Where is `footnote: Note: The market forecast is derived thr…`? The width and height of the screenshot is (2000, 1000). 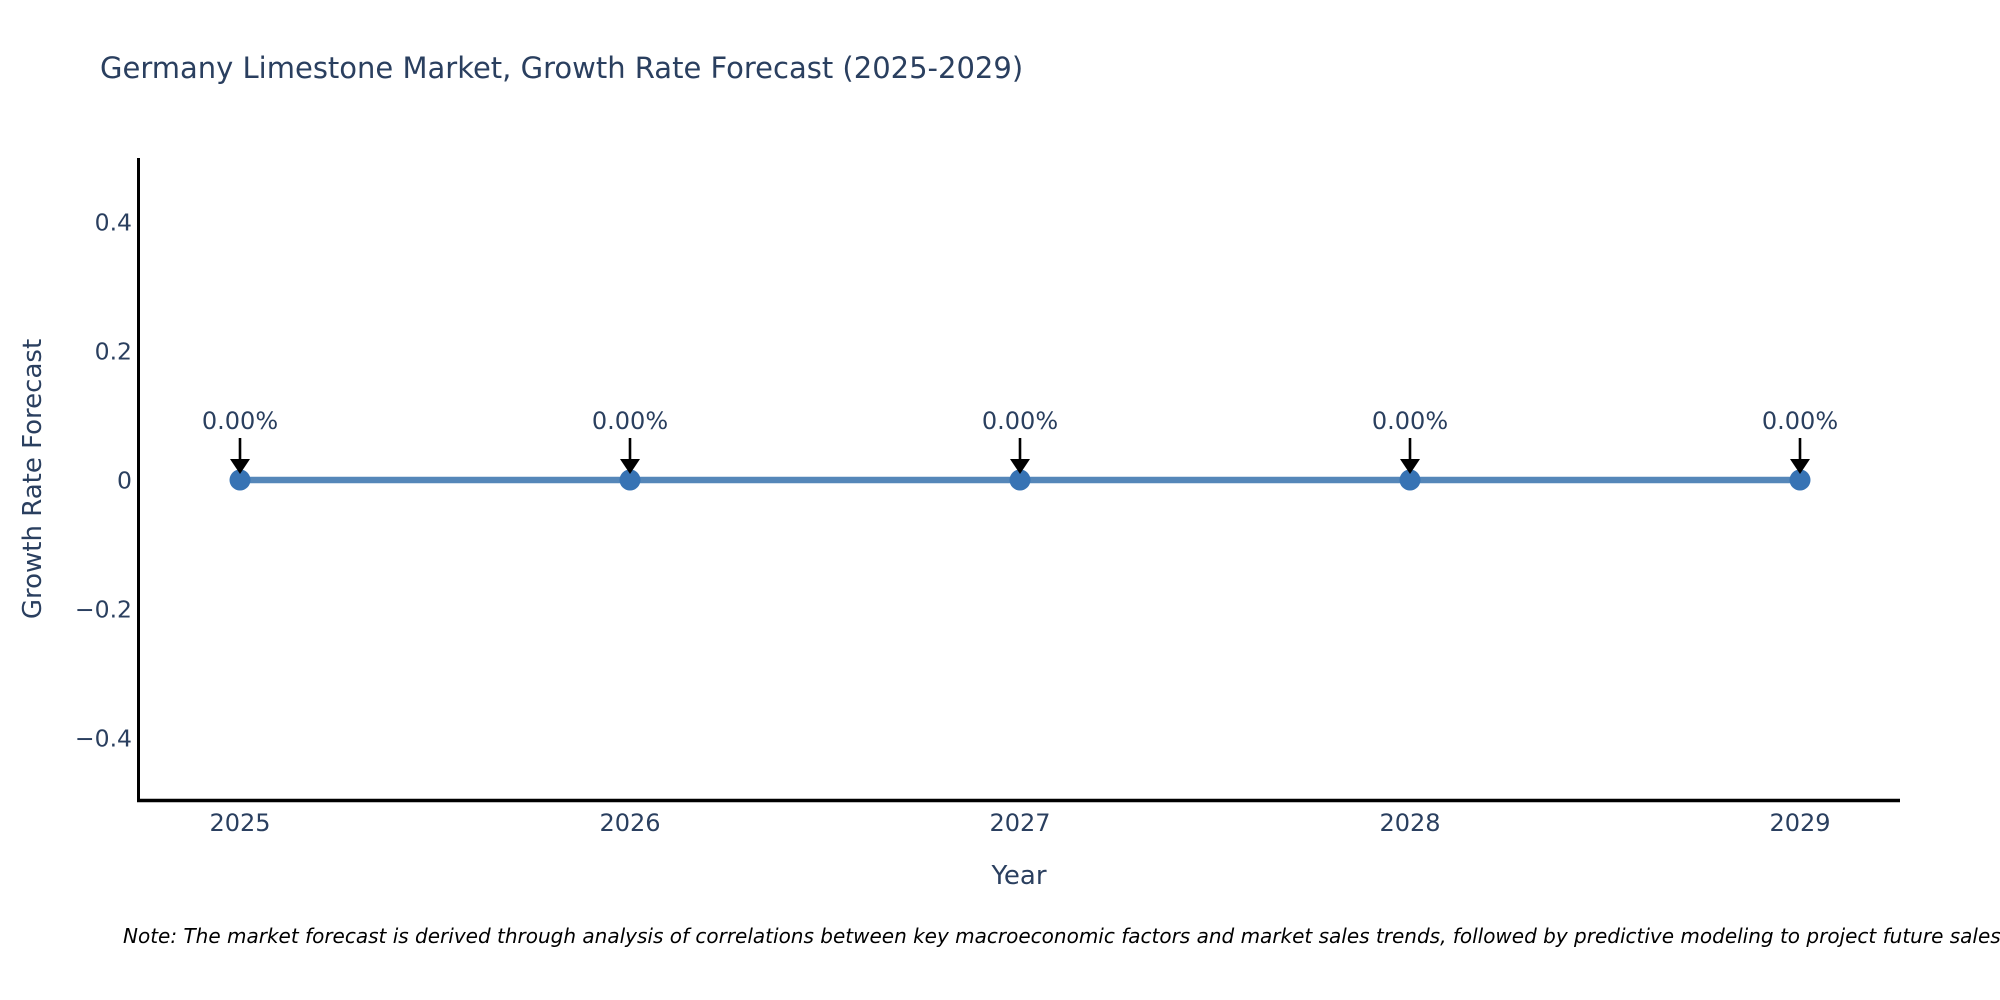
footnote: Note: The market forecast is derived thr… is located at coordinates (1061, 936).